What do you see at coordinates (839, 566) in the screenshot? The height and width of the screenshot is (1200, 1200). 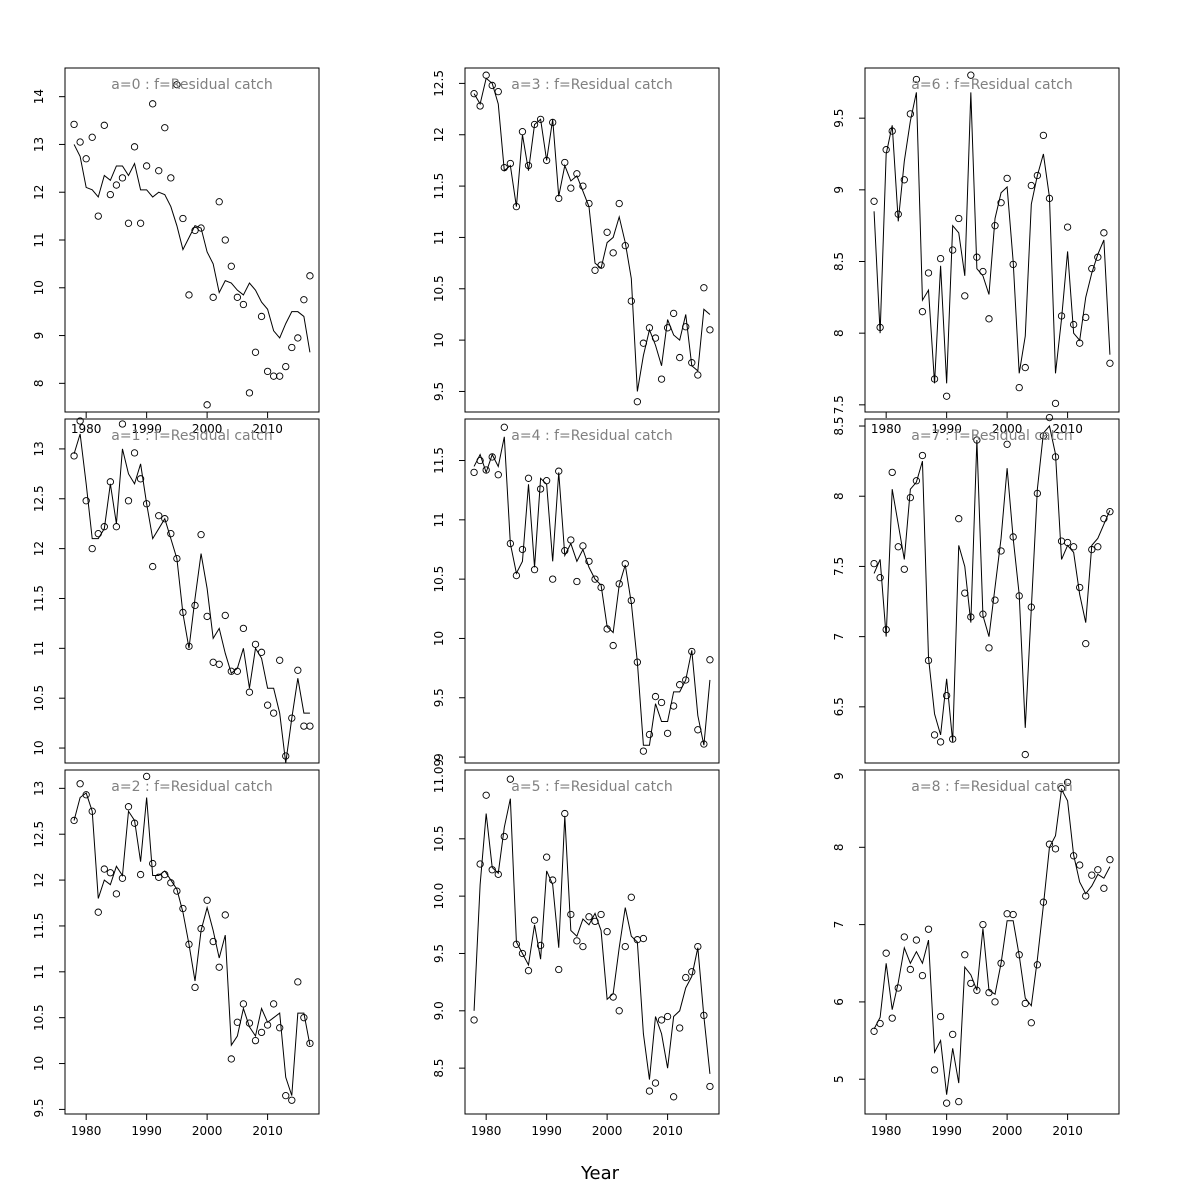 I see `y-tick-label: 7.5` at bounding box center [839, 566].